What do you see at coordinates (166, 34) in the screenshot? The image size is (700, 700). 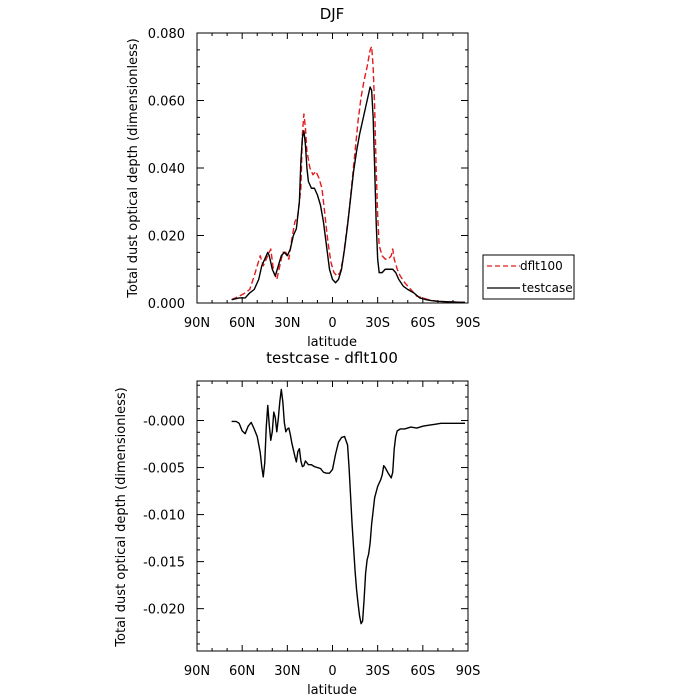 I see `y-tick-label: 0.080` at bounding box center [166, 34].